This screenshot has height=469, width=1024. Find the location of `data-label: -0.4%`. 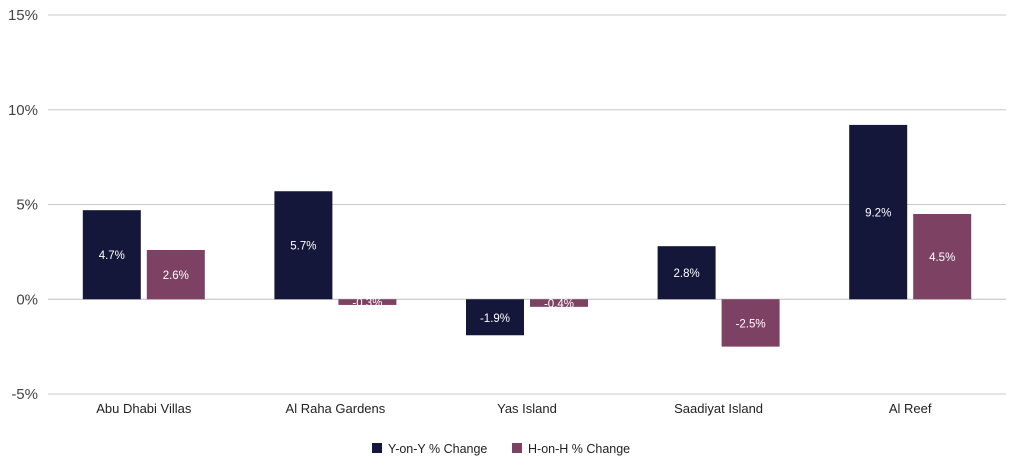

data-label: -0.4% is located at coordinates (559, 305).